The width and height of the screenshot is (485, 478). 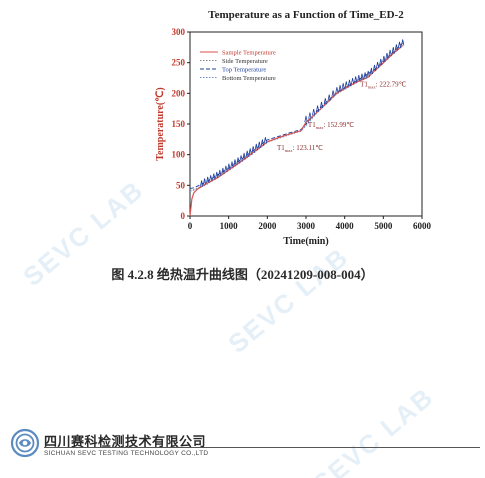 What do you see at coordinates (183, 216) in the screenshot?
I see `y-tick-label: 0` at bounding box center [183, 216].